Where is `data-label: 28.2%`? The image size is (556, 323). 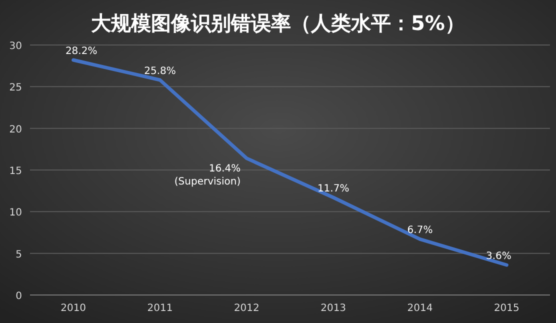
data-label: 28.2% is located at coordinates (81, 51).